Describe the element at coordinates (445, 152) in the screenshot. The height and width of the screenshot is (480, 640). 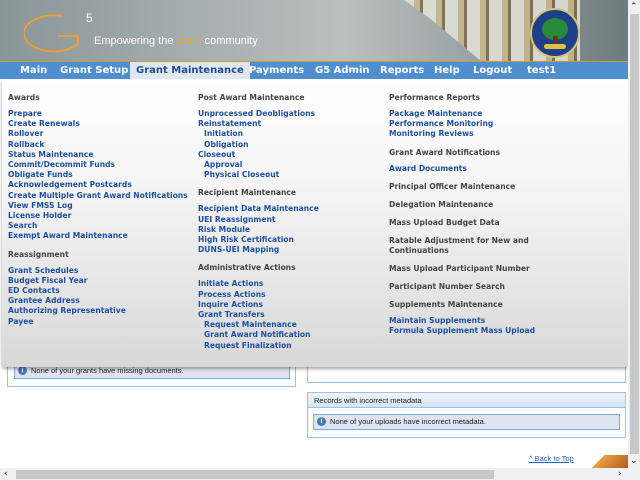
I see `menu-heading-grant-award-notifications: Grant Award Notifications` at that location.